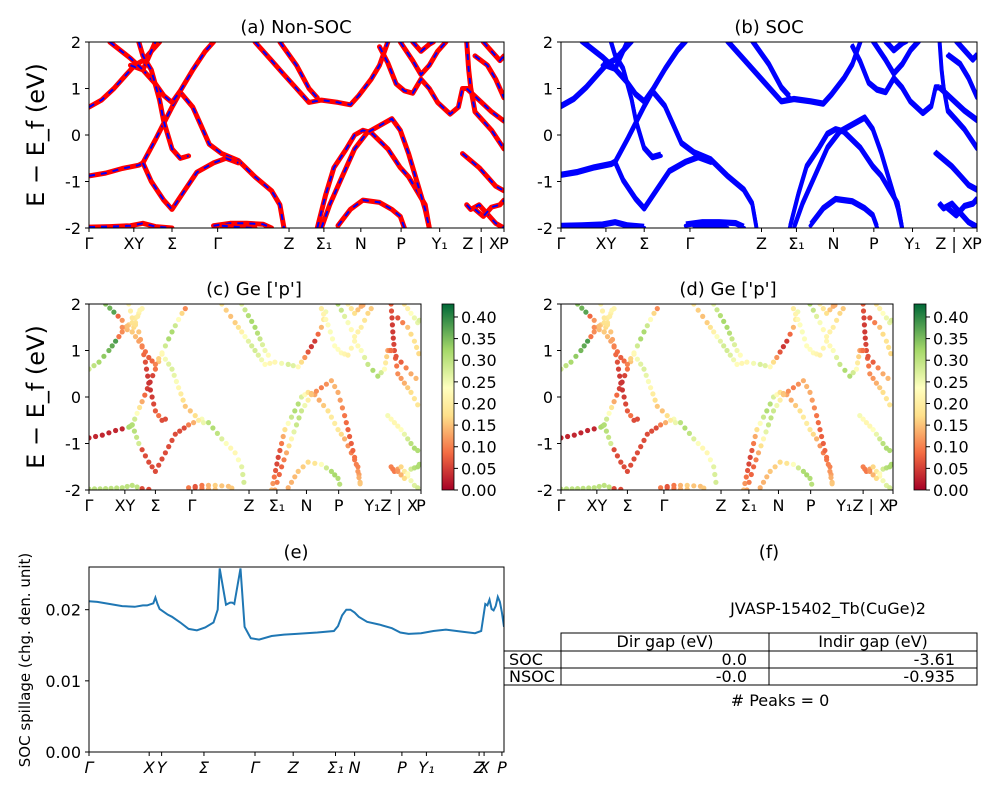 This screenshot has height=800, width=1000. What do you see at coordinates (149, 767) in the screenshot?
I see `xtick-label-e: X` at bounding box center [149, 767].